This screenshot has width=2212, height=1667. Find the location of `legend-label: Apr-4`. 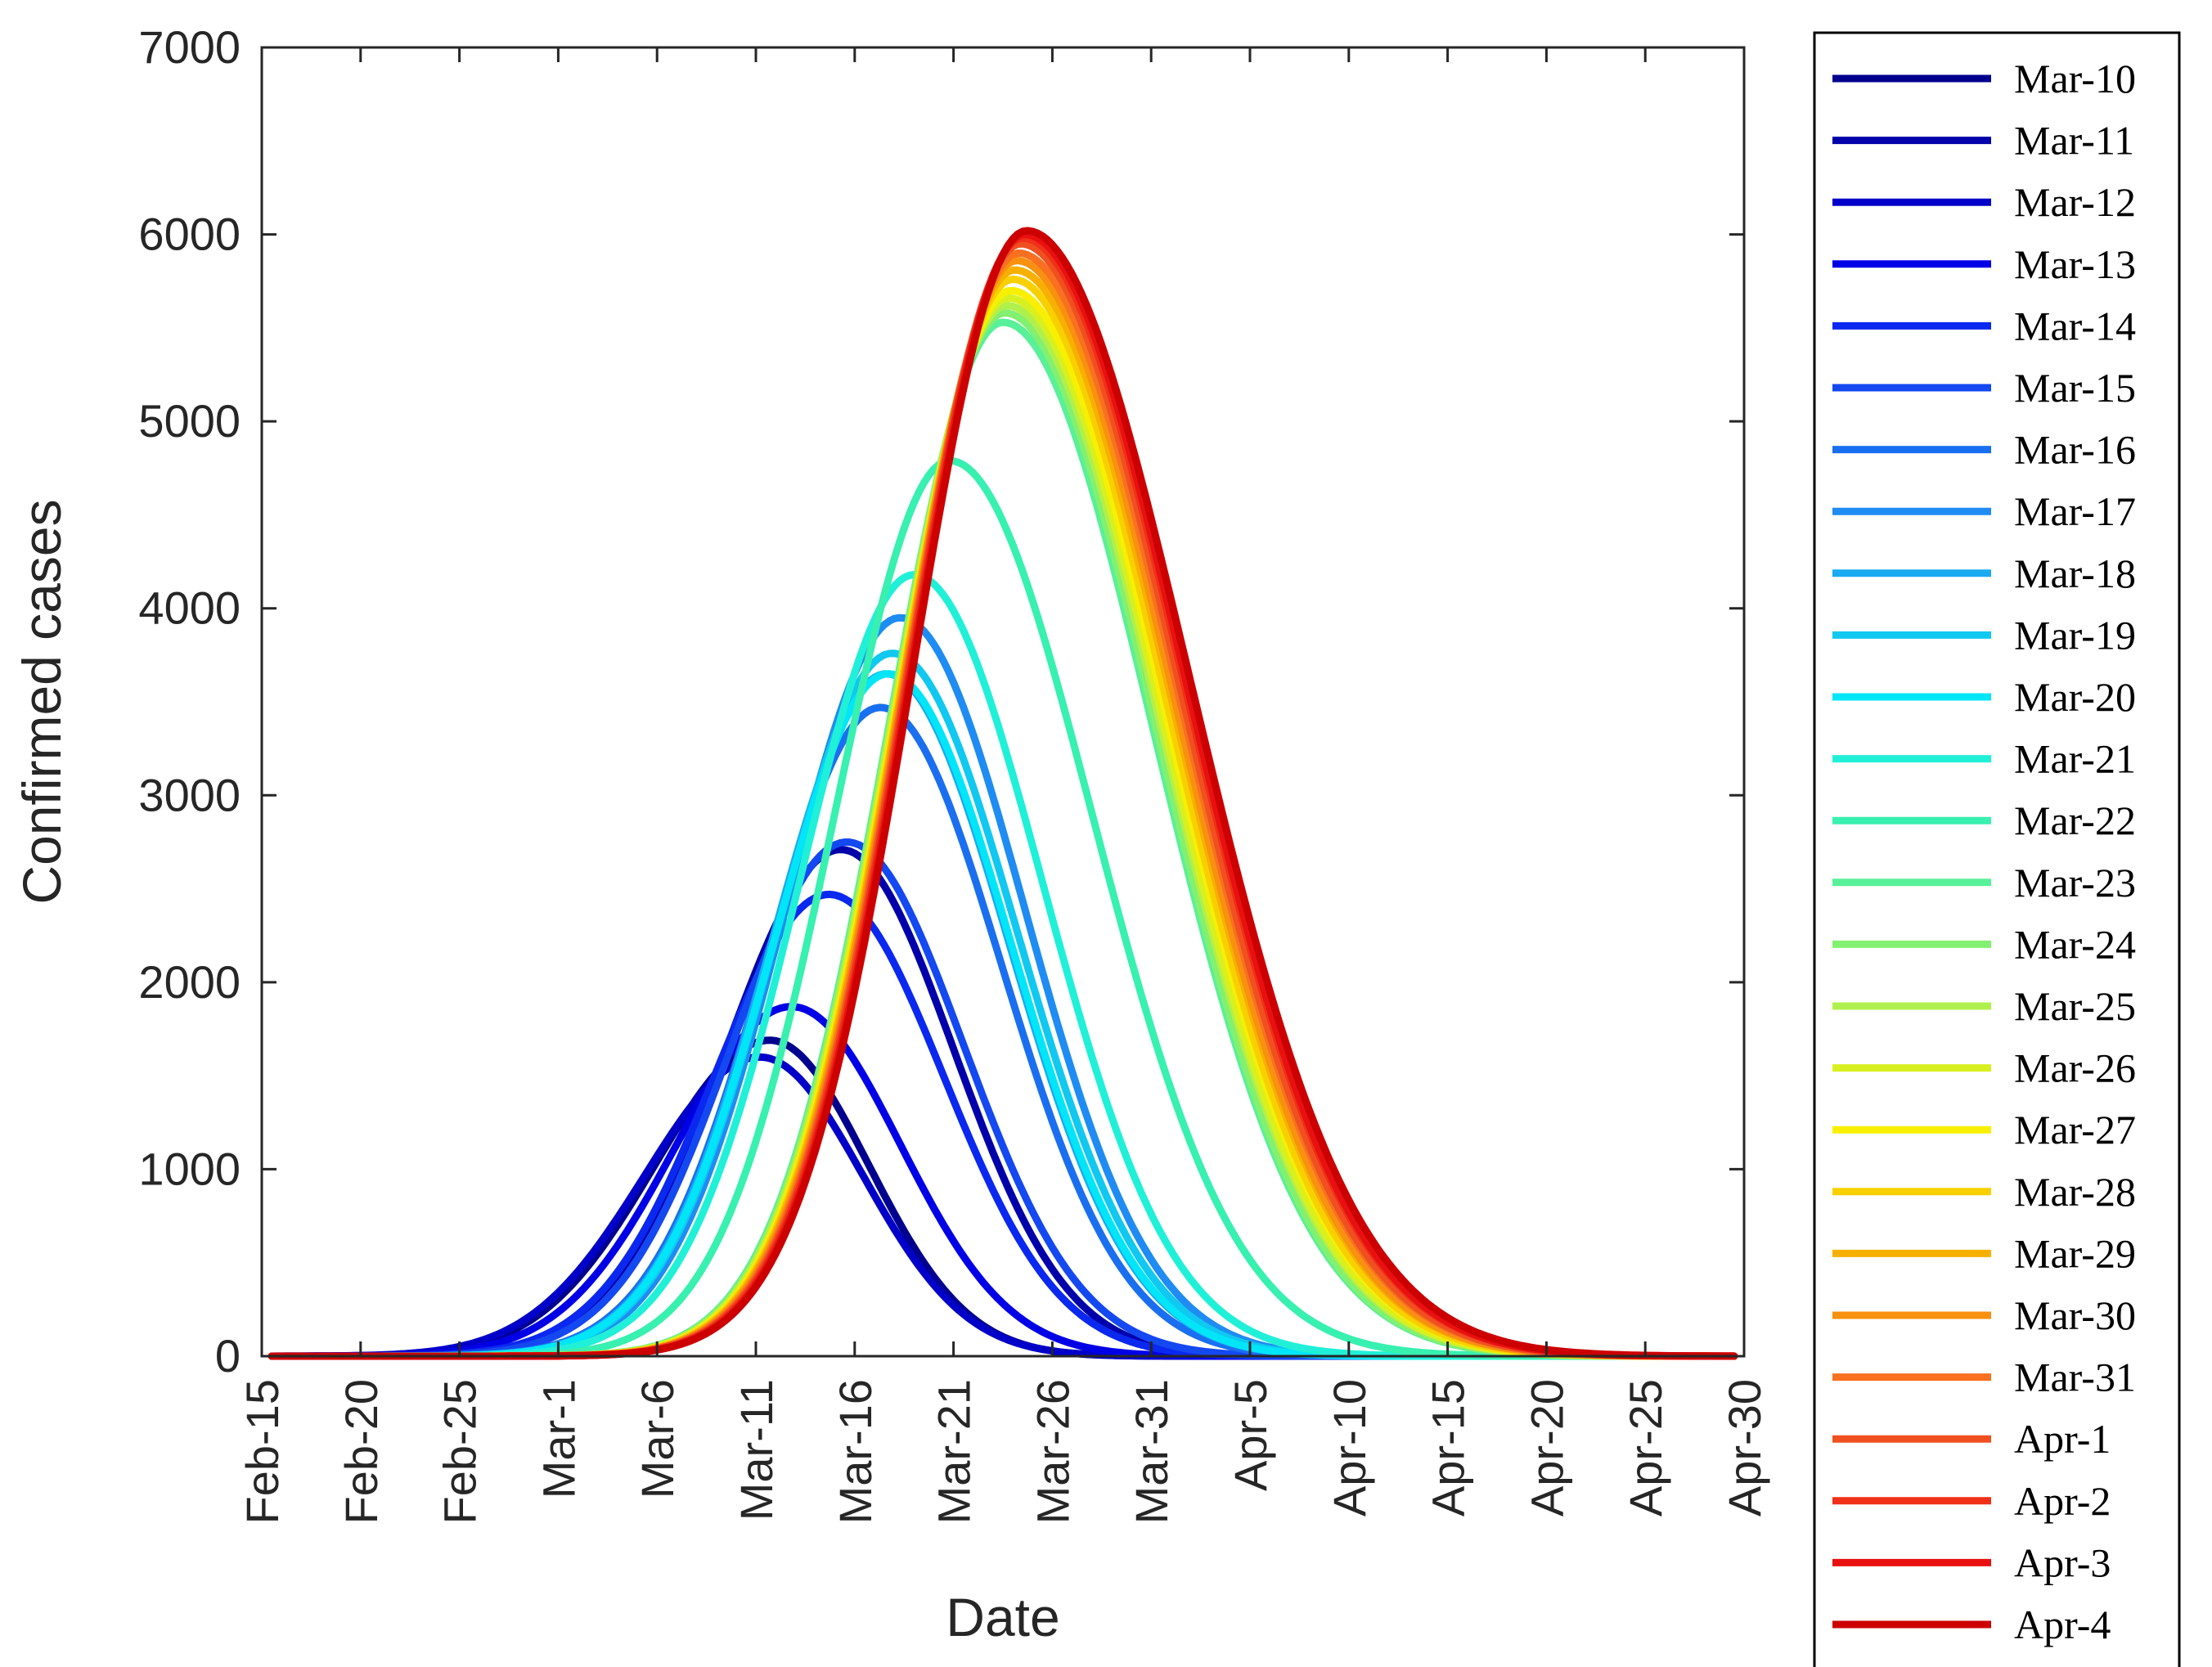

legend-label: Apr-4 is located at coordinates (2062, 1625).